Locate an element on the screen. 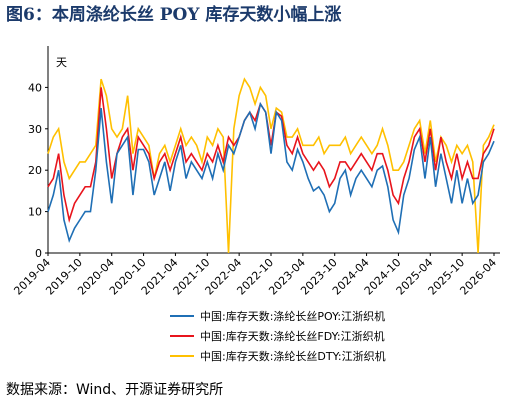 The image size is (521, 409). chart-title: 图6：本周涤纶长丝 POY 库存天数小幅上涨 is located at coordinates (173, 14).